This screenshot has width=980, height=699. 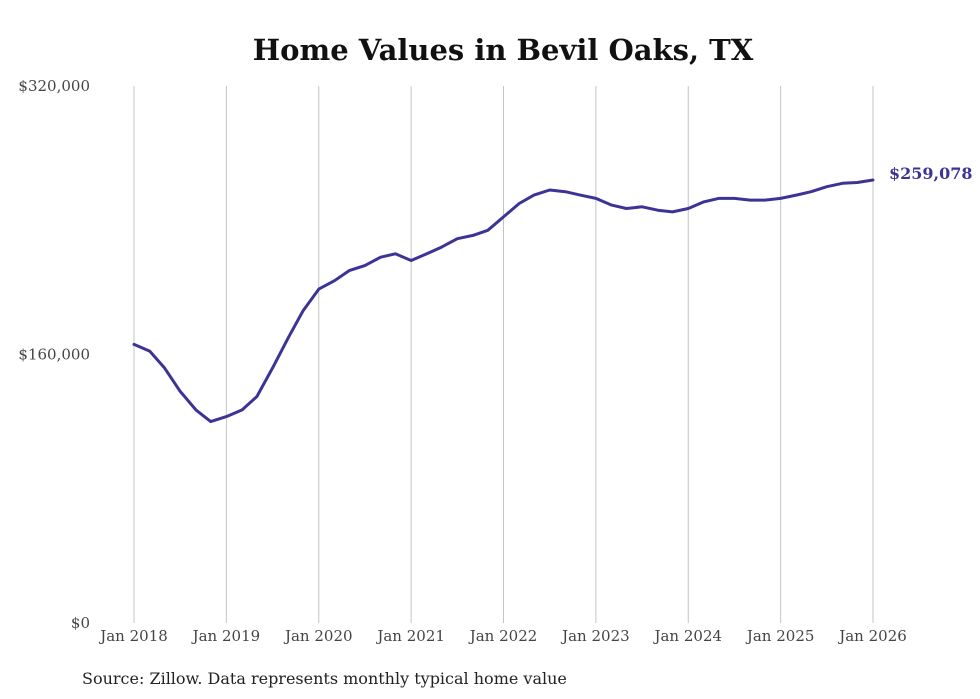 I want to click on x-tick-label: Jan 2025, so click(x=780, y=636).